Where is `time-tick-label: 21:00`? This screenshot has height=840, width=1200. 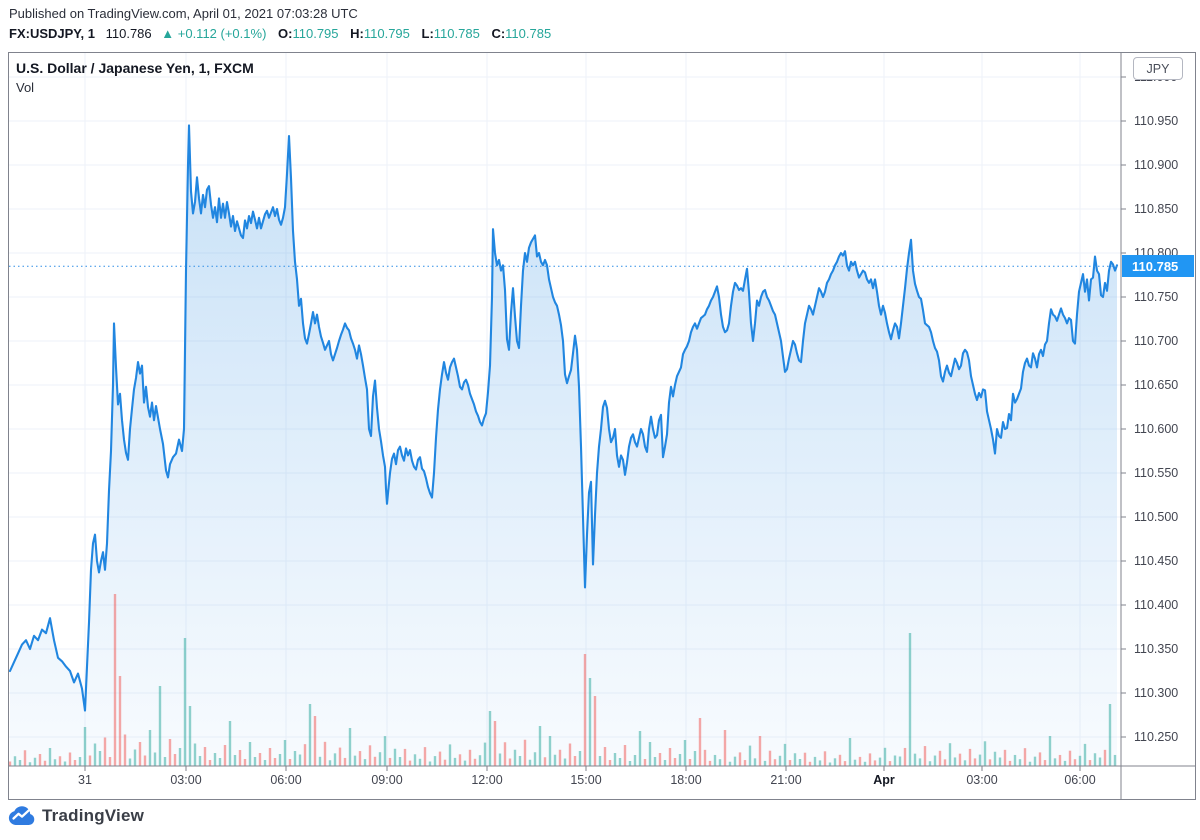
time-tick-label: 21:00 is located at coordinates (786, 780).